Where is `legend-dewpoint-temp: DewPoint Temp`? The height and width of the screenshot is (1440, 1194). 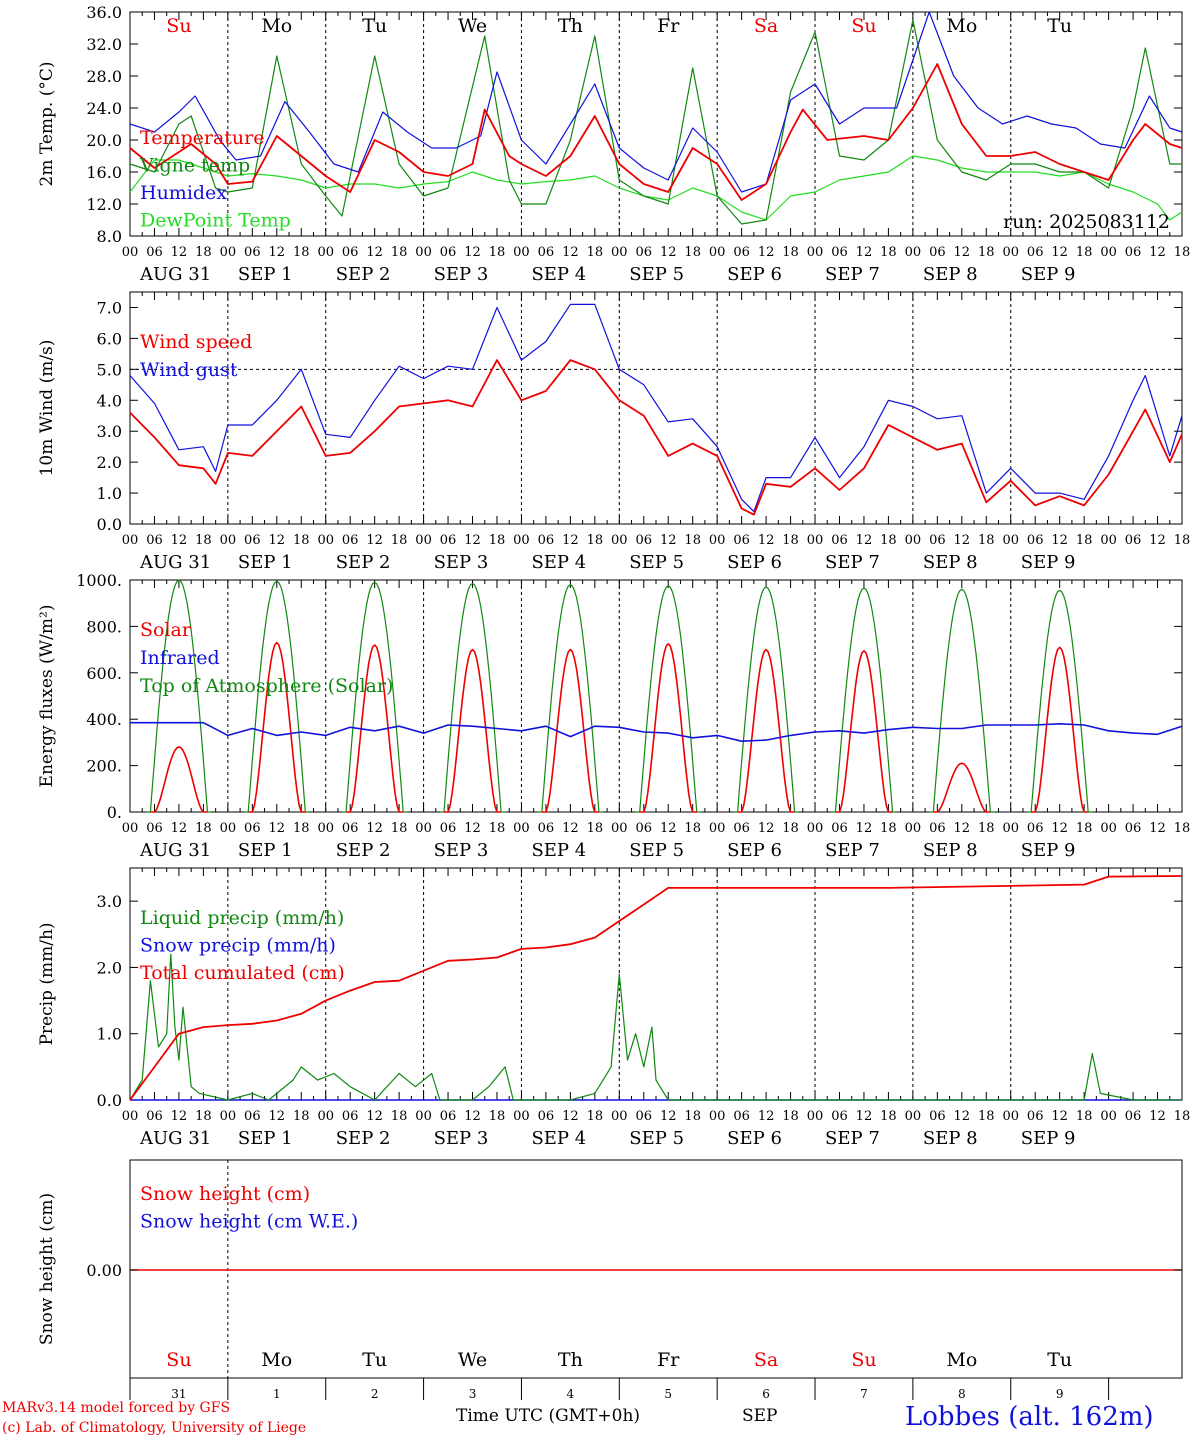 legend-dewpoint-temp: DewPoint Temp is located at coordinates (215, 221).